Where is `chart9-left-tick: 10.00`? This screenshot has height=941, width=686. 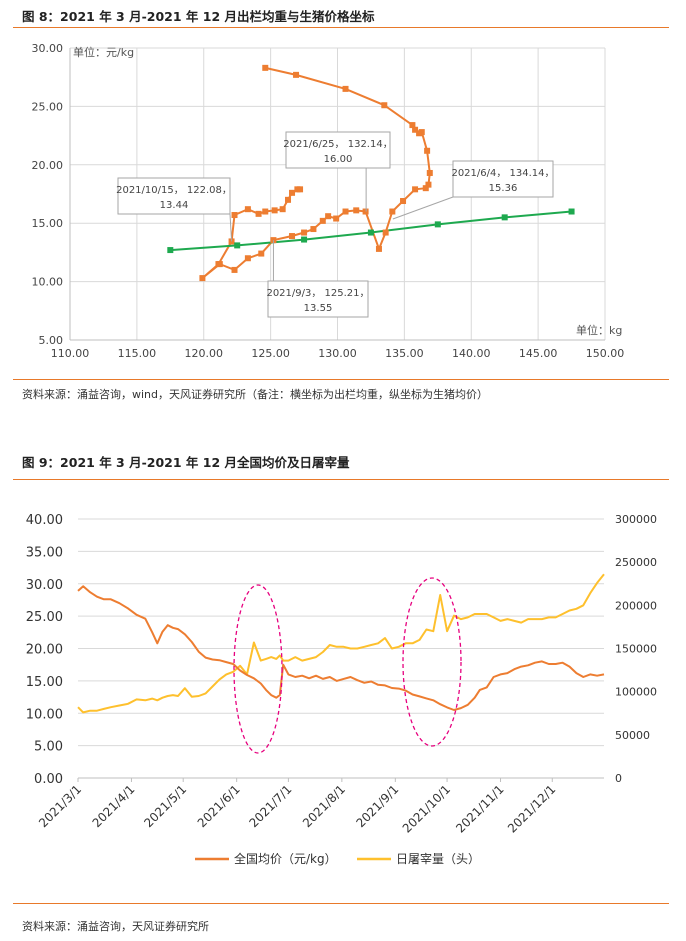 chart9-left-tick: 10.00 is located at coordinates (44, 714).